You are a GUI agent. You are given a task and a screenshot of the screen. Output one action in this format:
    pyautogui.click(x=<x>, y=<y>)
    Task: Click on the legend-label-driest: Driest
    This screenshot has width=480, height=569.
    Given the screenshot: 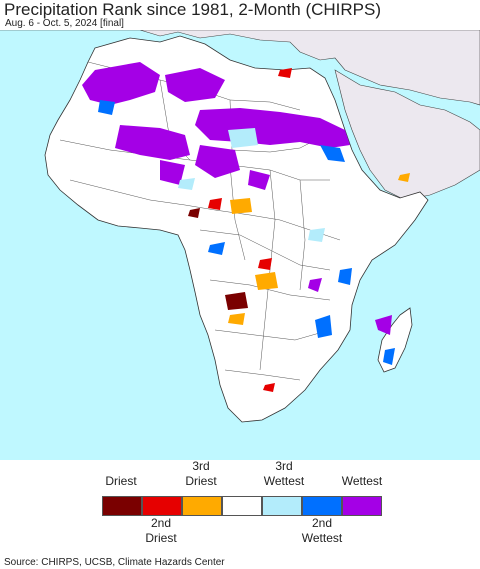 What is the action you would take?
    pyautogui.click(x=121, y=481)
    